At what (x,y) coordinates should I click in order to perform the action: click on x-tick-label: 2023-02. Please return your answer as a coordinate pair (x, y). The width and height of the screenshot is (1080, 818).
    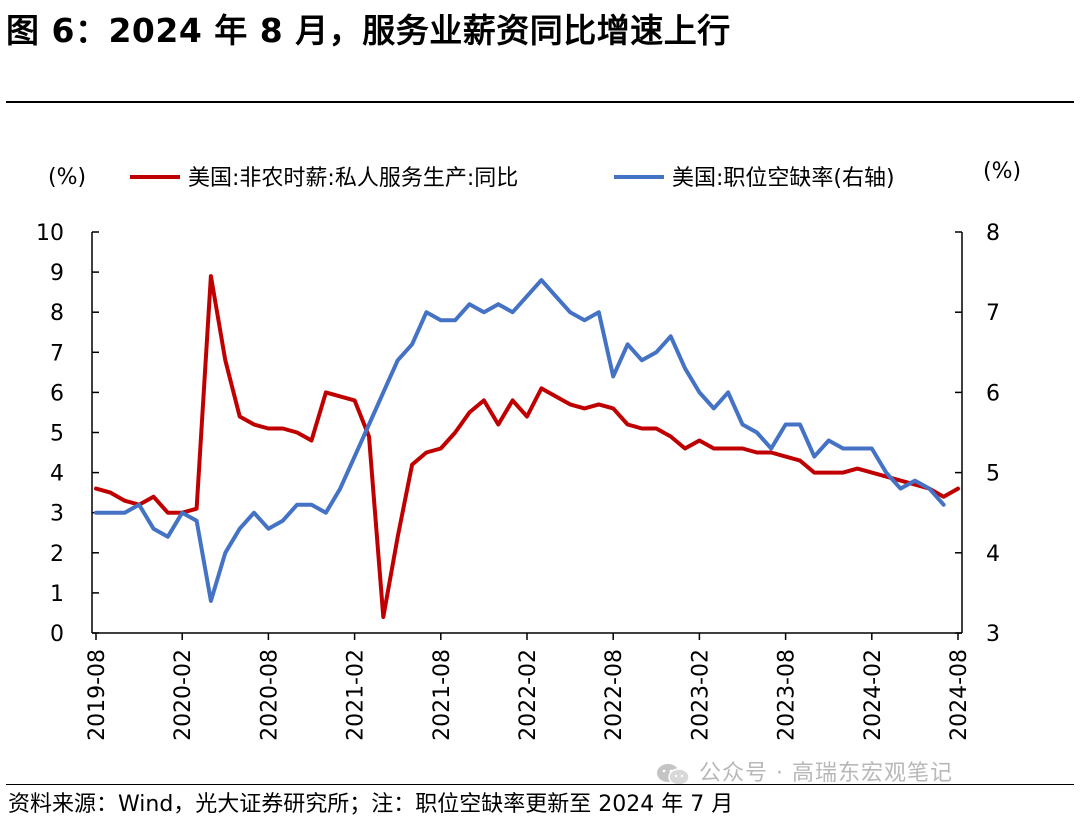
    Looking at the image, I should click on (700, 695).